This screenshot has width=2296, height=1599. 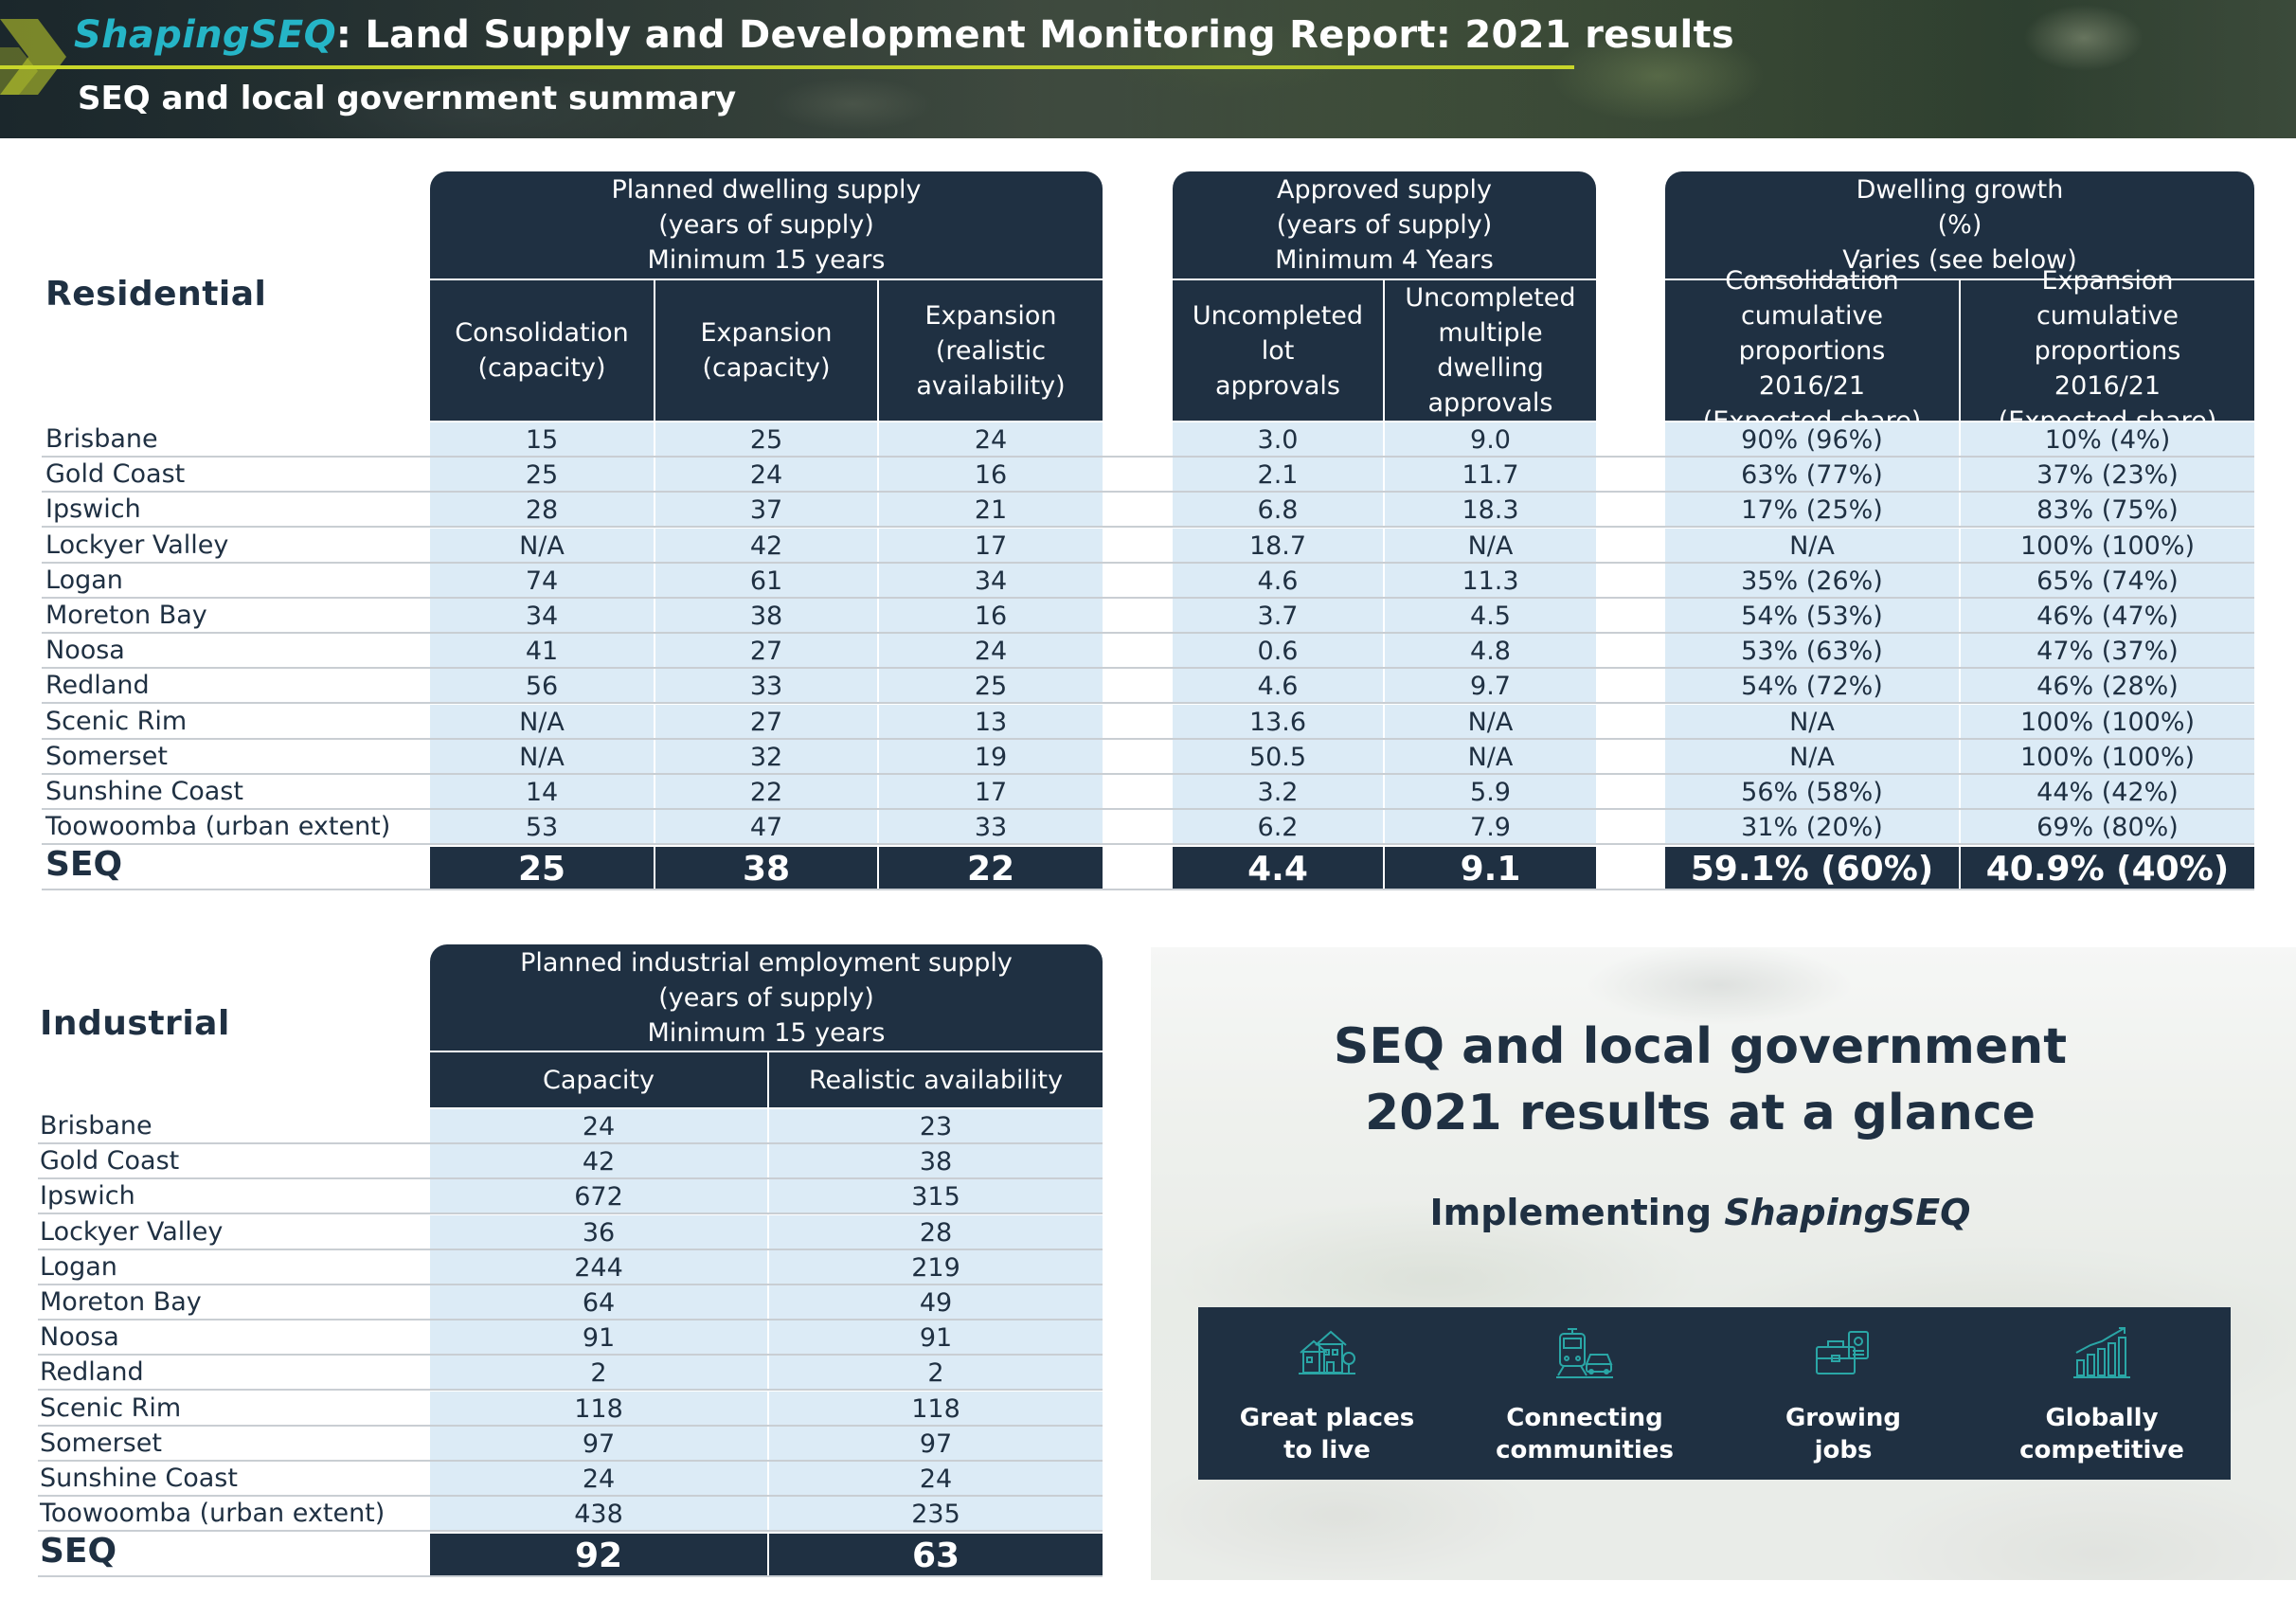 What do you see at coordinates (542, 651) in the screenshot?
I see `table-cell: 41` at bounding box center [542, 651].